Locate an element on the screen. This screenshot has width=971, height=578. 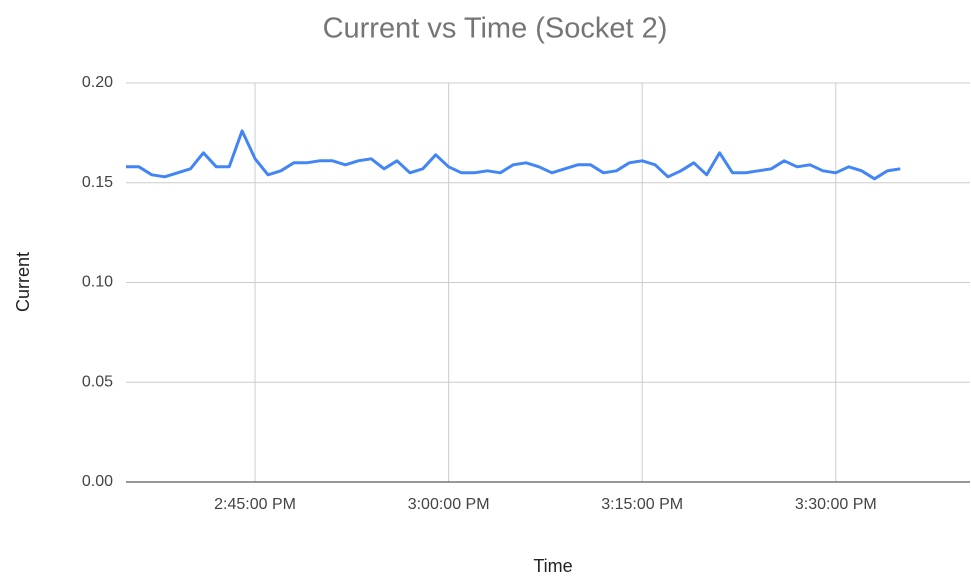
data-line is located at coordinates (513, 155).